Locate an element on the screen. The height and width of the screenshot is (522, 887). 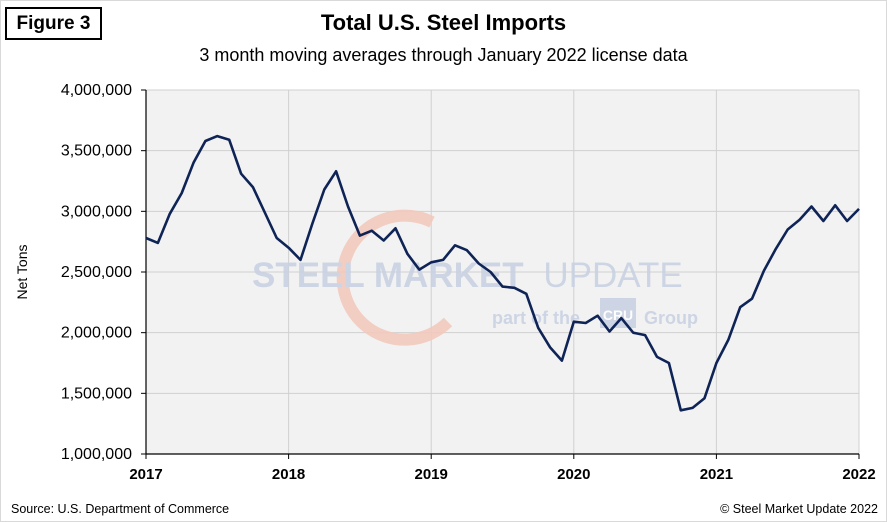
y-tick-label: 3,500,000 is located at coordinates (96, 151).